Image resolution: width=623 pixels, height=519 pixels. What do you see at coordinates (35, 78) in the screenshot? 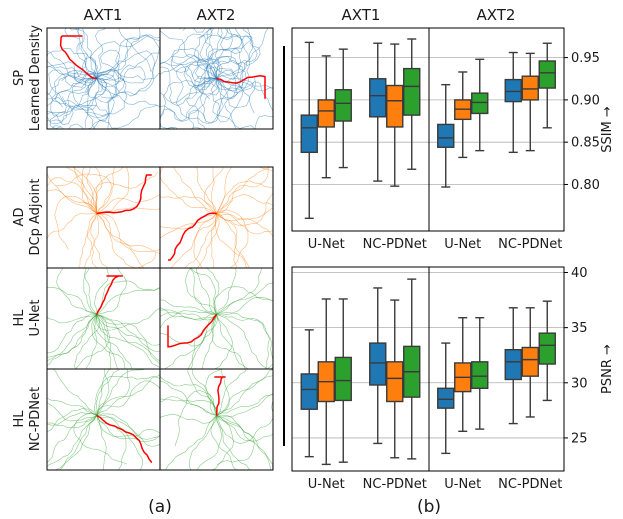
I see `svg-text: Learned Density` at bounding box center [35, 78].